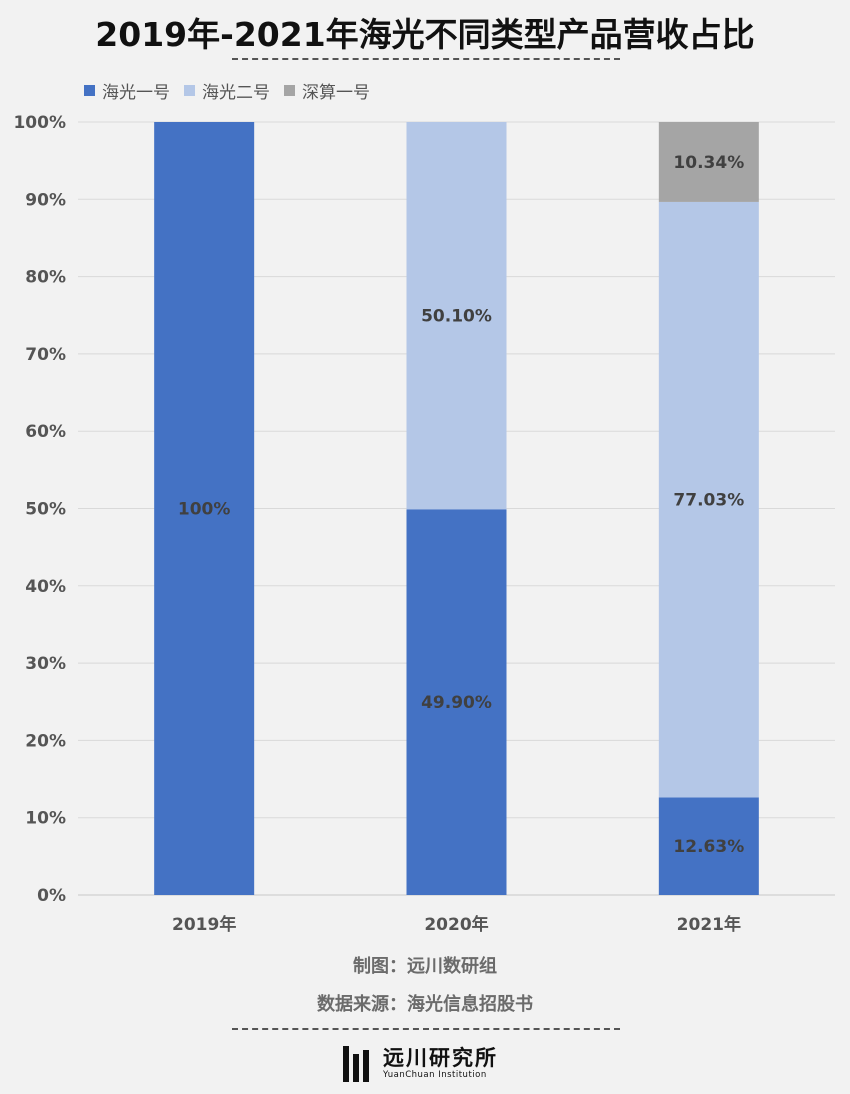  I want to click on logo-name-cn: 远川研究所, so click(440, 1058).